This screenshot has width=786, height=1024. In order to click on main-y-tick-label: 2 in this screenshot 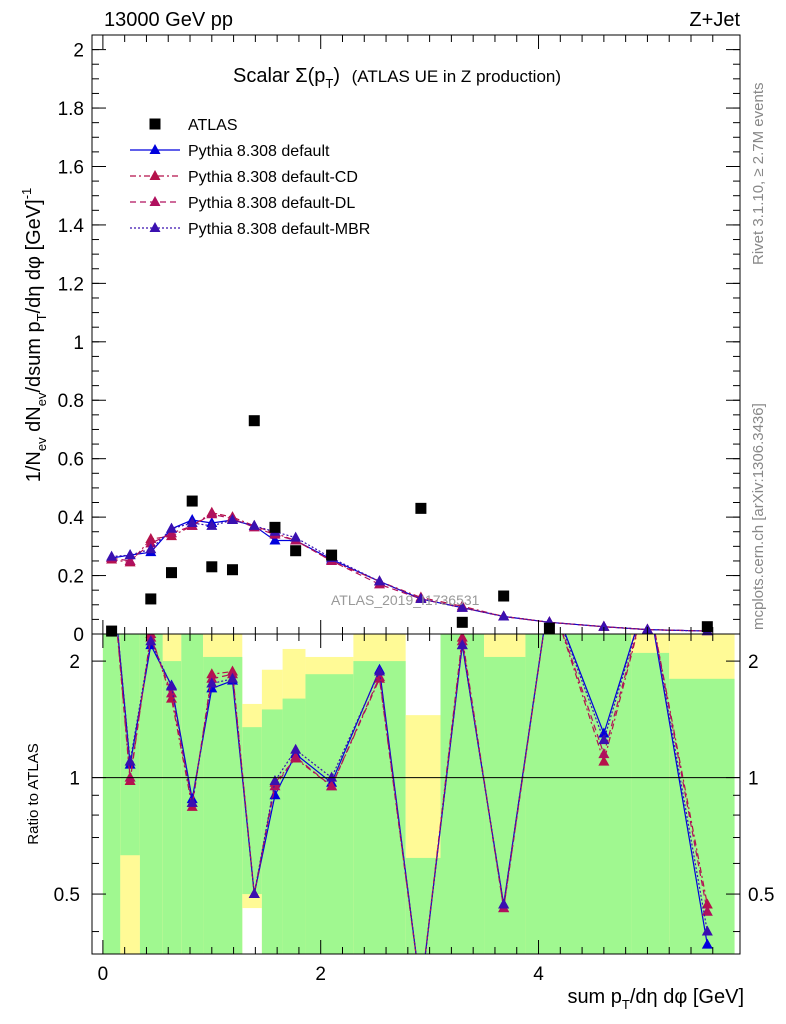, I will do `click(78, 51)`.